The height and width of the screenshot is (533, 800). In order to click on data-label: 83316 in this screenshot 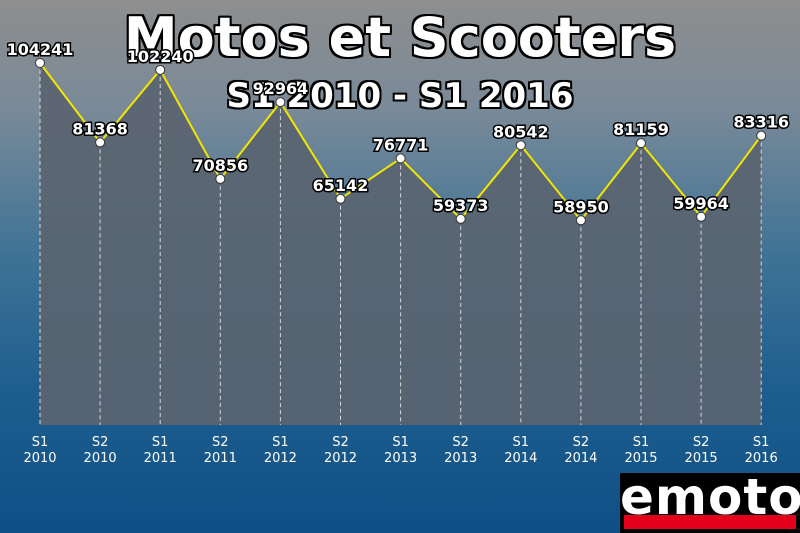, I will do `click(761, 122)`.